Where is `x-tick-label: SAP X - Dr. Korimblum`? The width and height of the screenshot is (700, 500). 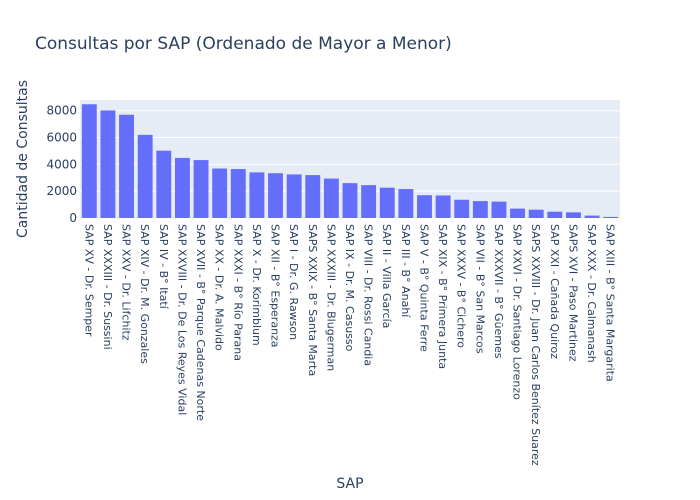 x-tick-label: SAP X - Dr. Korimblum is located at coordinates (256, 285).